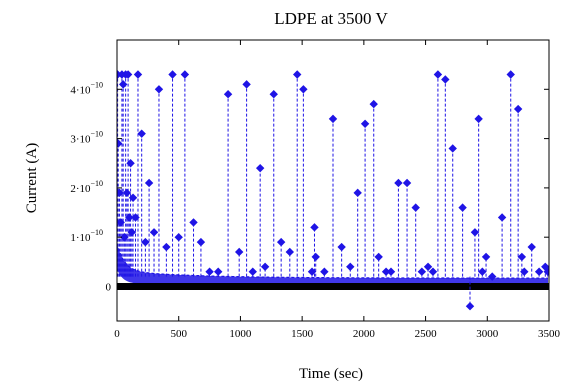  Describe the element at coordinates (331, 374) in the screenshot. I see `x-axis-label: Time (sec)` at that location.